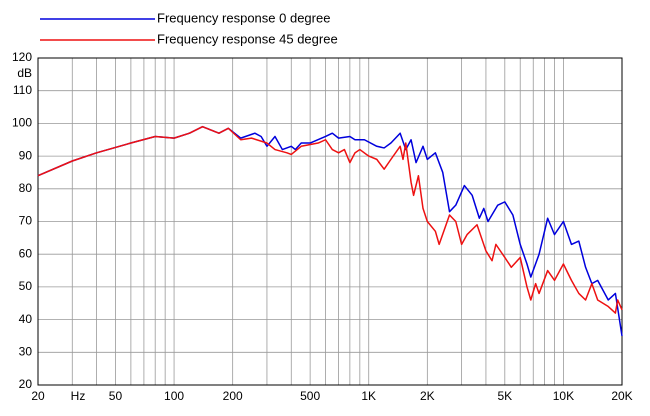 This screenshot has width=650, height=416. What do you see at coordinates (247, 38) in the screenshot?
I see `legend-label: Frequency response 45 degree` at bounding box center [247, 38].